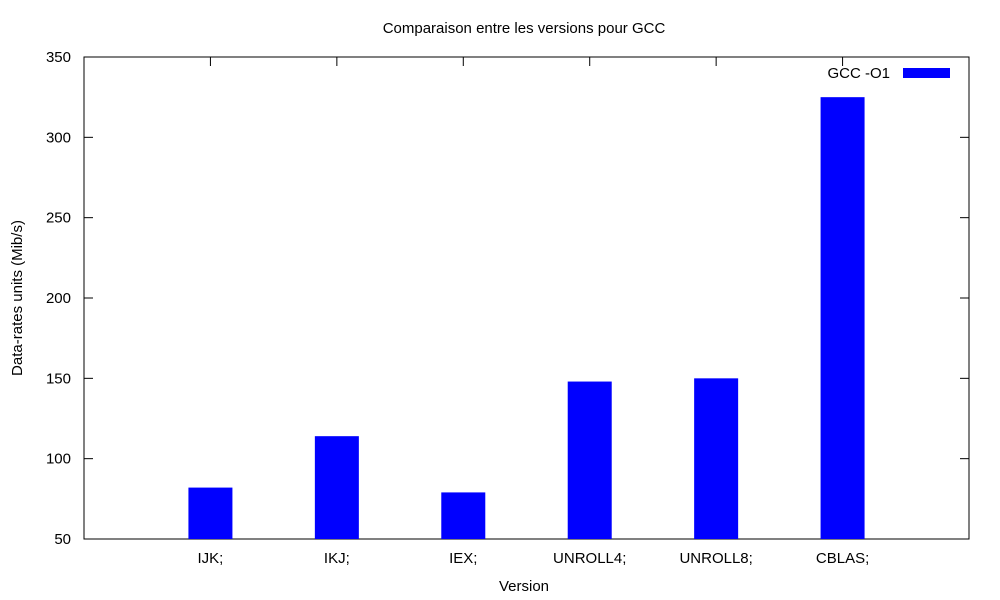 This screenshot has height=600, width=1000. Describe the element at coordinates (589, 558) in the screenshot. I see `x-tick-label: UNROLL4;` at that location.